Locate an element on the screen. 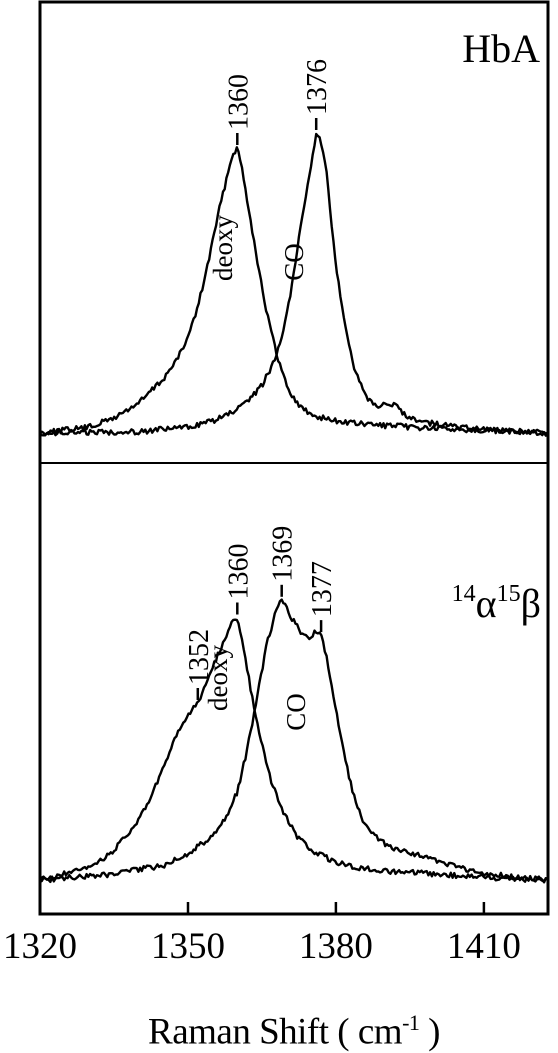 The height and width of the screenshot is (1053, 558). top-co-label: CO is located at coordinates (294, 262).